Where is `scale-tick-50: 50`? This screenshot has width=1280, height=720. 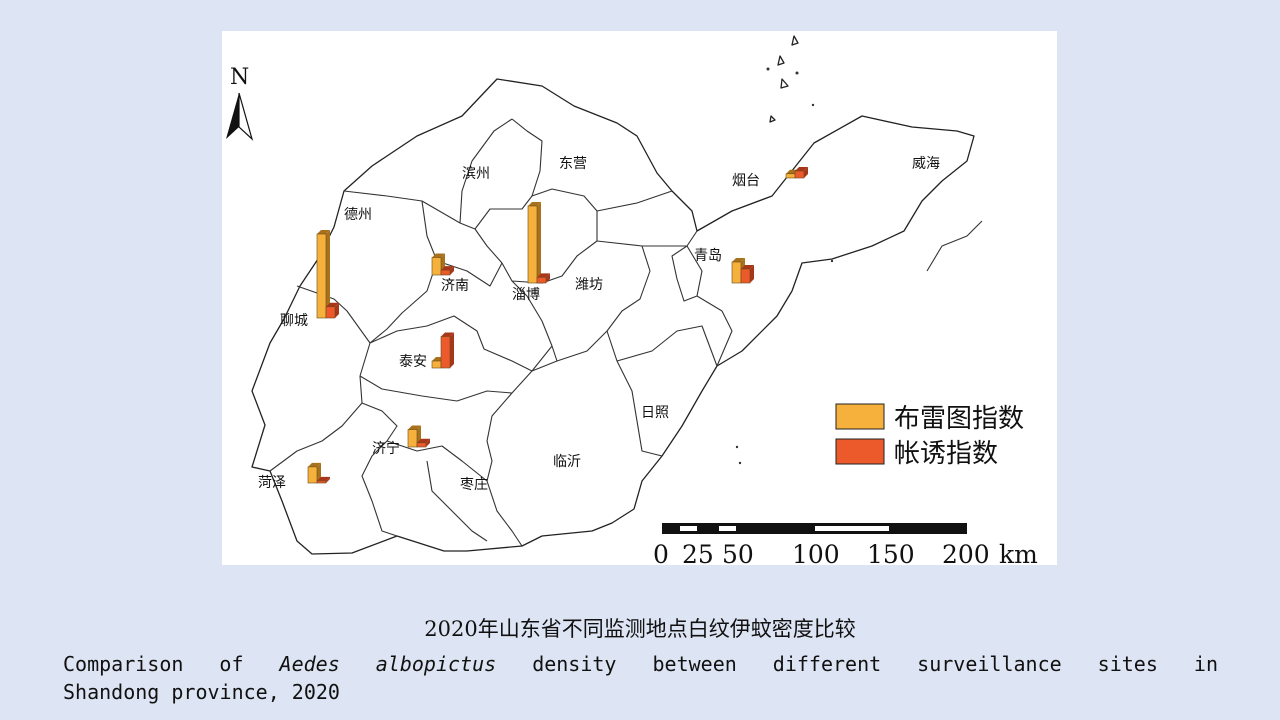 scale-tick-50: 50 is located at coordinates (738, 552).